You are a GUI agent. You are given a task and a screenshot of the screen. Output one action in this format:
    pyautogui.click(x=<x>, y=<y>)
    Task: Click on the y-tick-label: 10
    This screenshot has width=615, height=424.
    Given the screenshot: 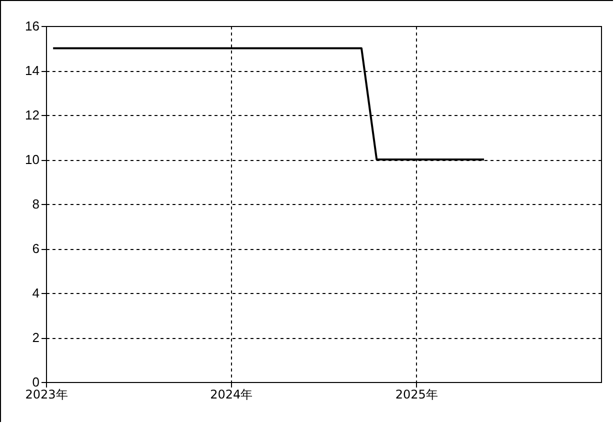 What is the action you would take?
    pyautogui.click(x=32, y=159)
    